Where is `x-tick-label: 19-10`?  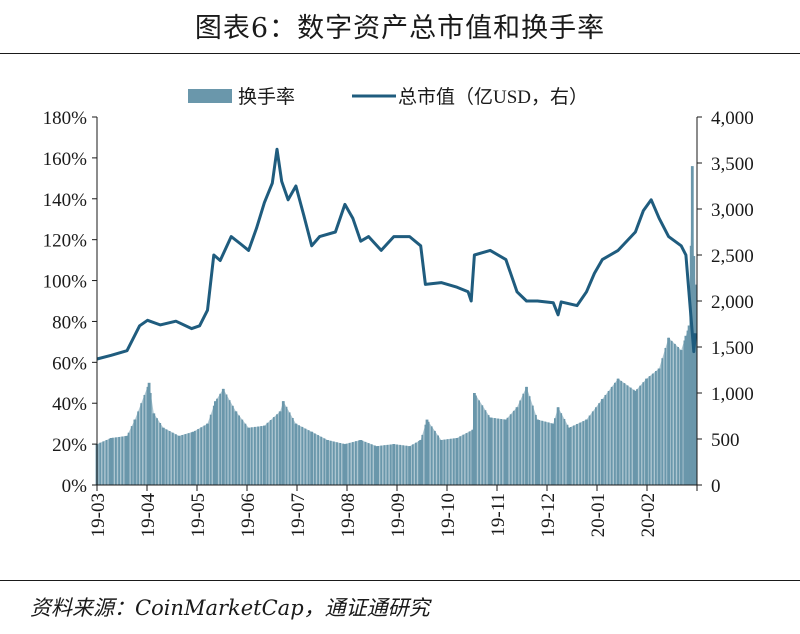
x-tick-label: 19-10 is located at coordinates (448, 515).